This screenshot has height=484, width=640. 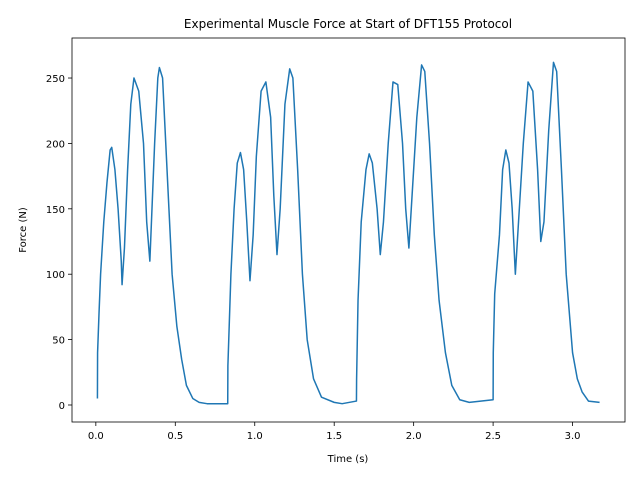 I want to click on y-tick-label: 250, so click(x=55, y=79).